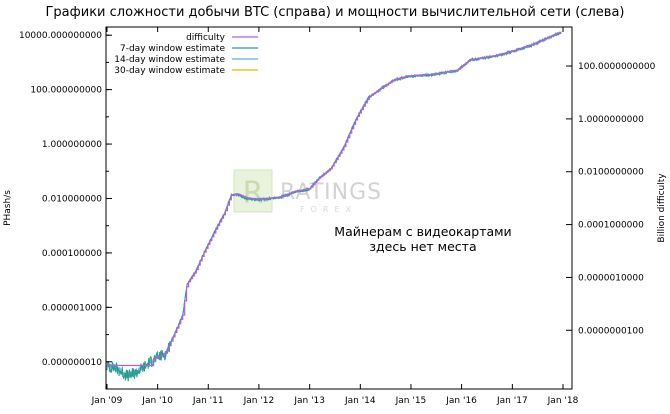 The image size is (670, 414). I want to click on annotation: Майнерам с видеокартами здесь нет места, so click(423, 239).